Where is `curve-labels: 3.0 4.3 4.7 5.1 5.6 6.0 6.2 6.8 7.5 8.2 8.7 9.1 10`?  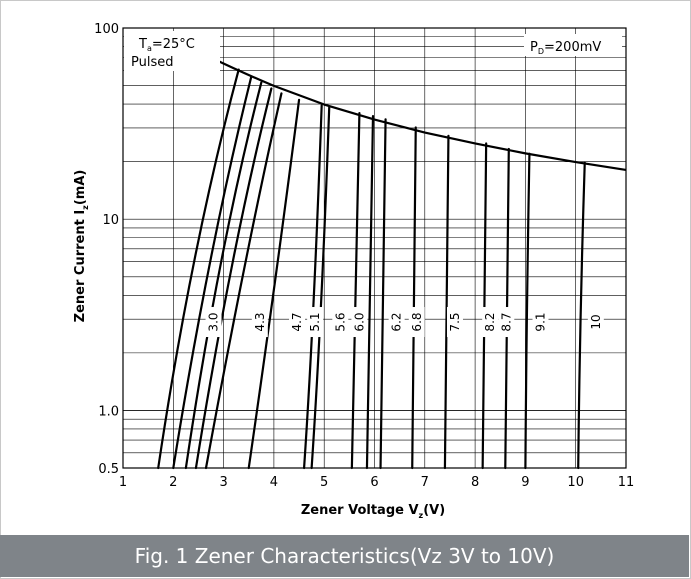 curve-labels: 3.0 4.3 4.7 5.1 5.6 6.0 6.2 6.8 7.5 8.2 8.7 9.1 10 is located at coordinates (404, 322).